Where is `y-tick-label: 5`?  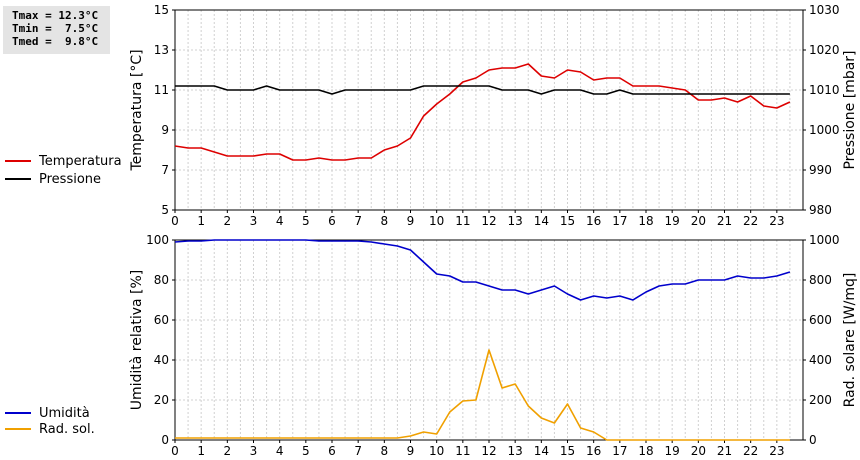
y-tick-label: 5 is located at coordinates (165, 210).